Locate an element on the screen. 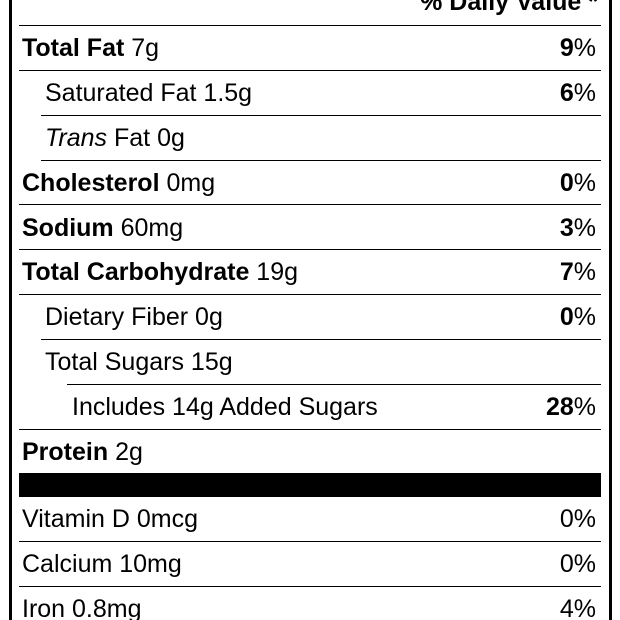  daily-value-percent: 3% is located at coordinates (577, 228).